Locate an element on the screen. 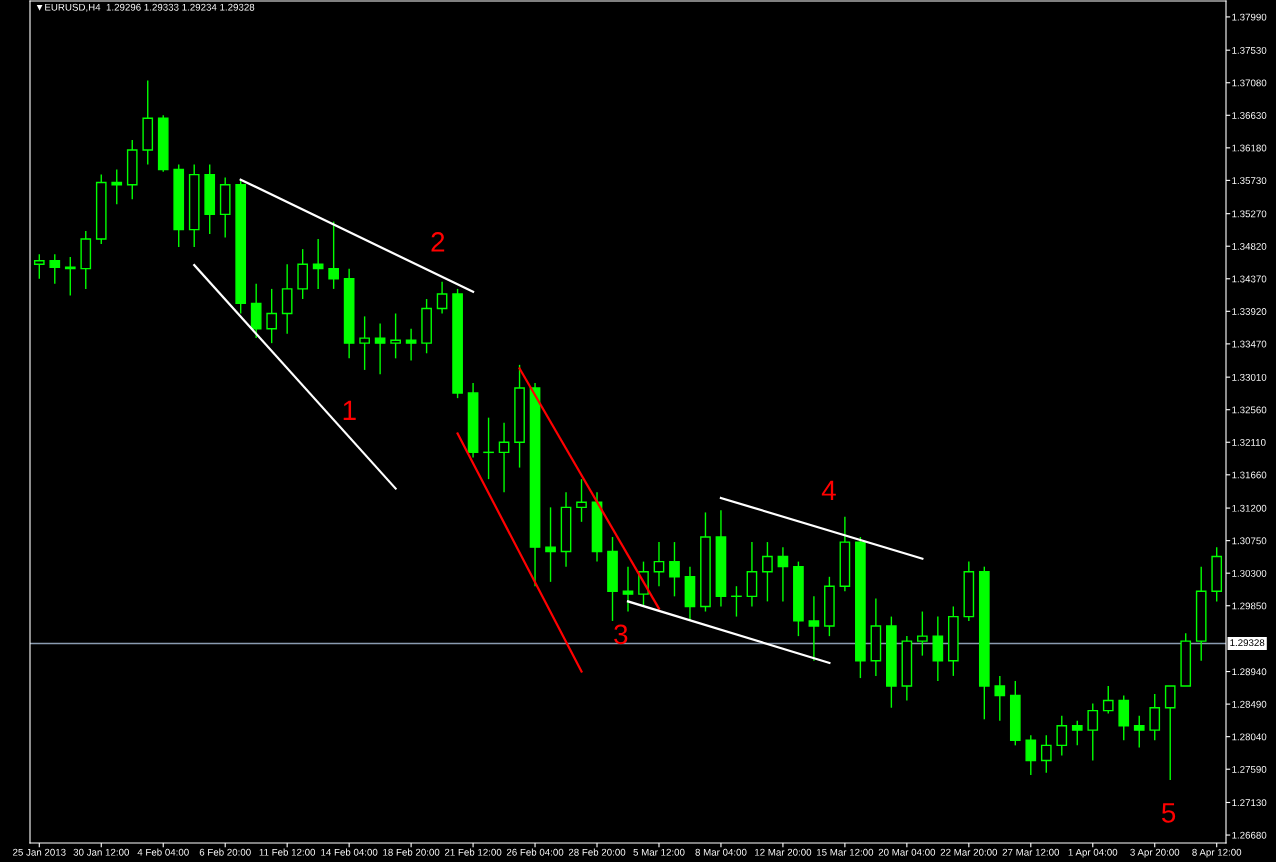 The width and height of the screenshot is (1276, 862). y-tick-label: 1.37530 is located at coordinates (1249, 50).